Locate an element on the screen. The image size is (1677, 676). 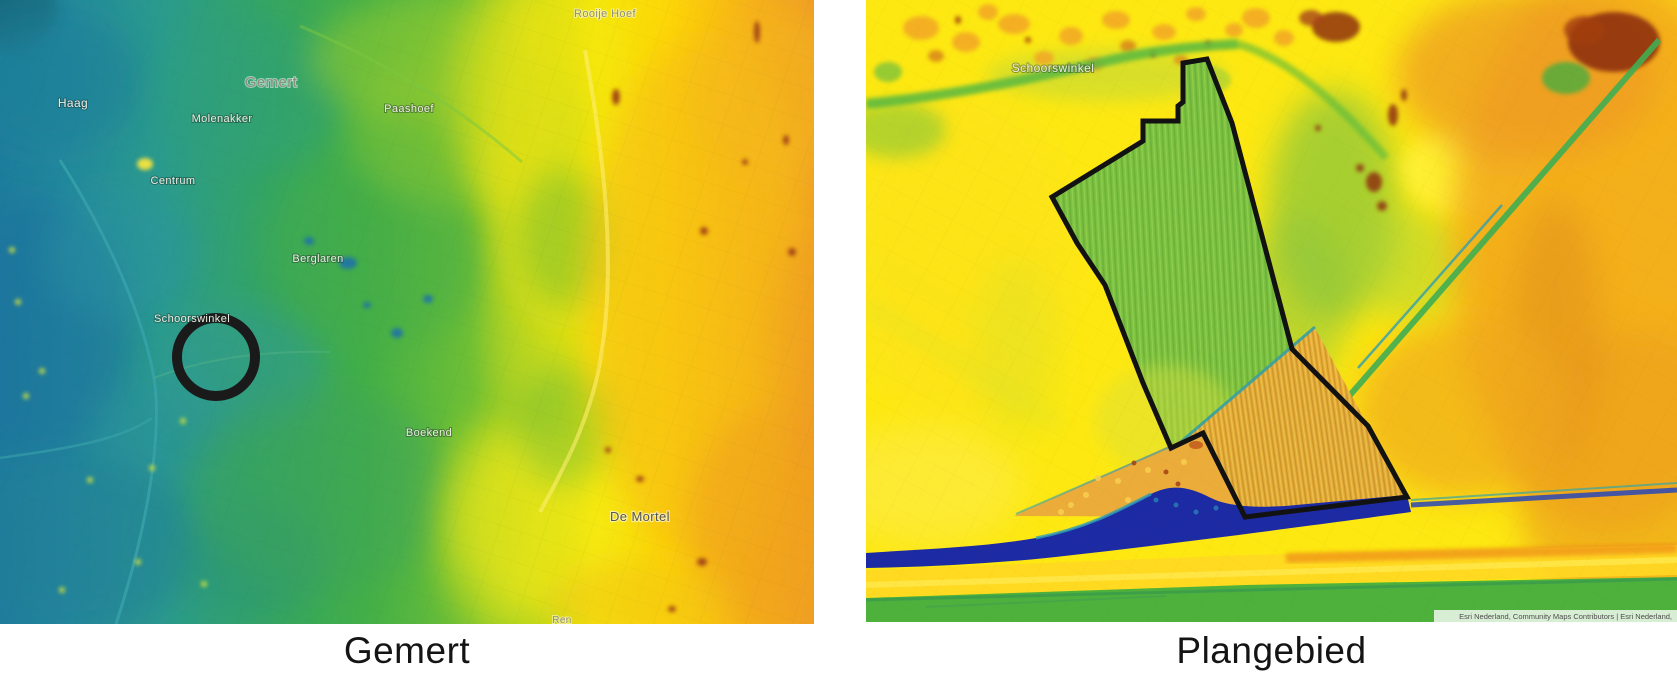
map-label-rooije-hoef: Rooije Hoef is located at coordinates (605, 14).